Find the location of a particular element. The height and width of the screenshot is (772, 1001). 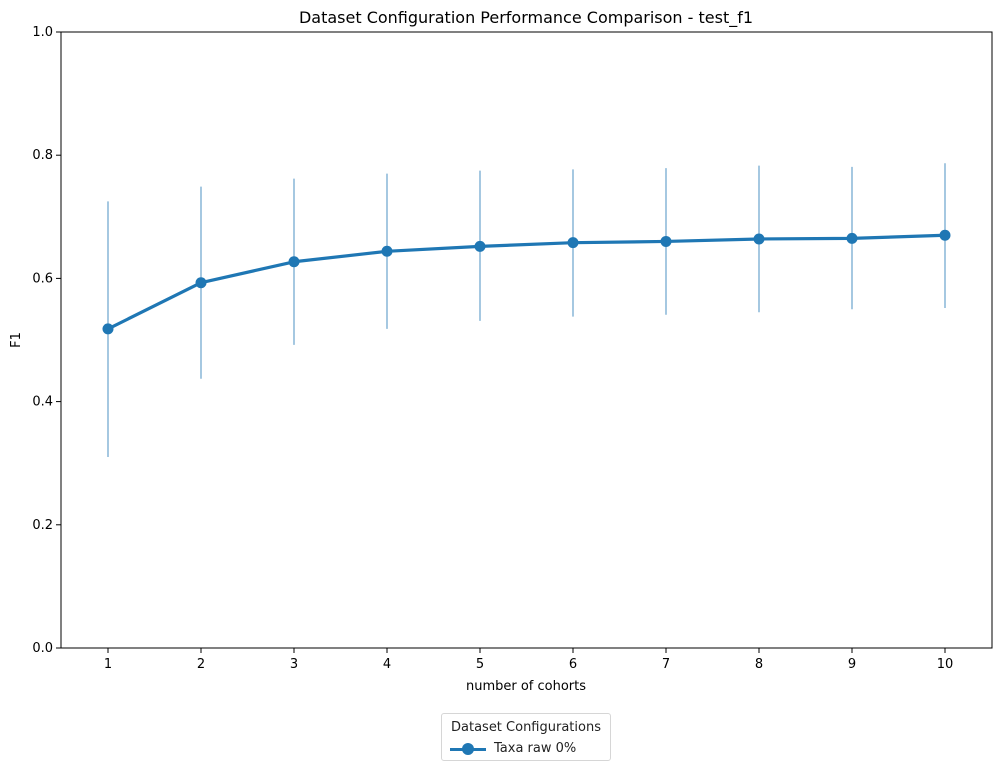

x-axis: 1 2 3 4 5 6 7 8 9 10 is located at coordinates (528, 660).